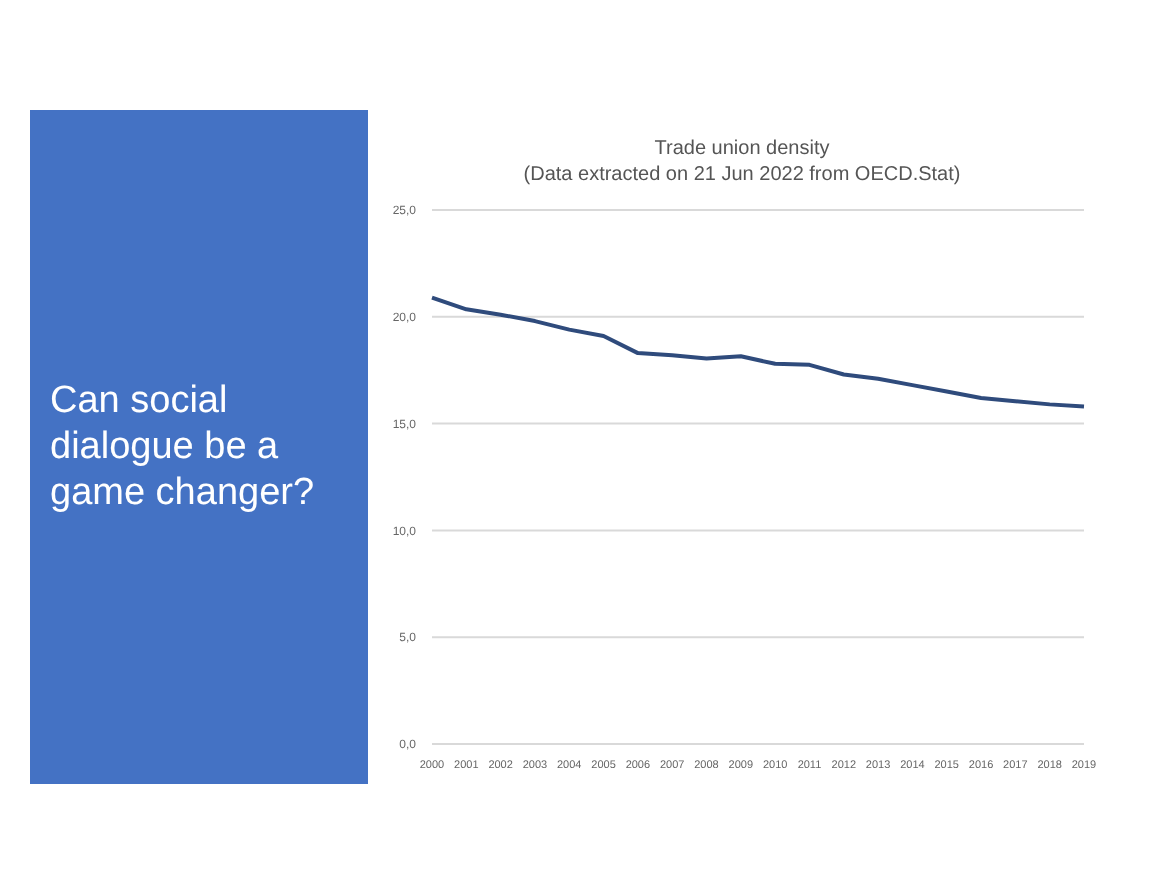 The image size is (1154, 872). What do you see at coordinates (742, 175) in the screenshot?
I see `chart-subtitle: (Data extracted on 21 Jun 2022 from OECD.Stat)` at bounding box center [742, 175].